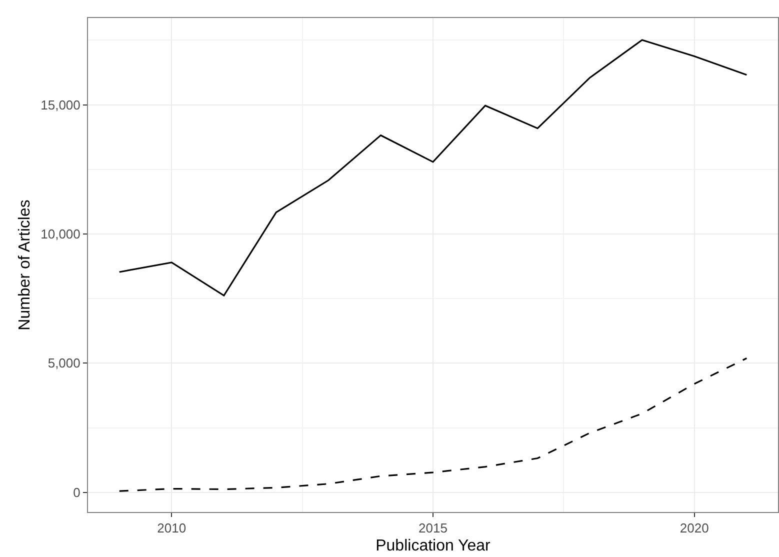 This screenshot has height=557, width=779. I want to click on x-axis-title: Publication Year, so click(434, 545).